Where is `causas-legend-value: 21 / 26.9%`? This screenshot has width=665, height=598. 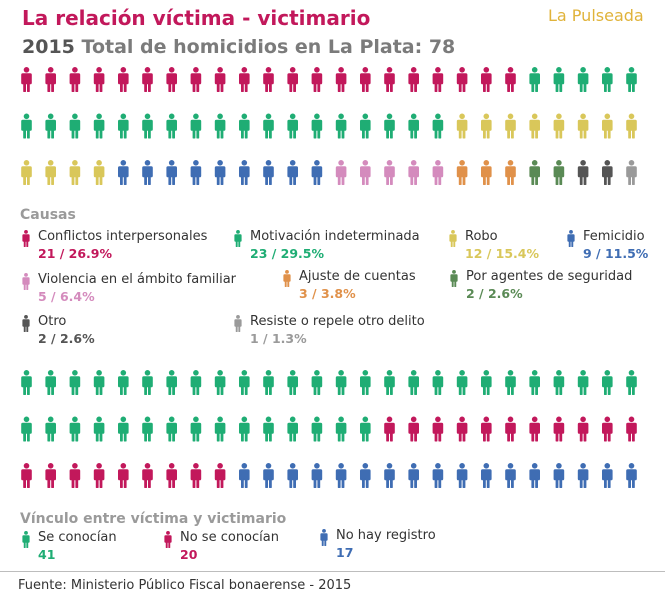 causas-legend-value: 21 / 26.9% is located at coordinates (75, 253).